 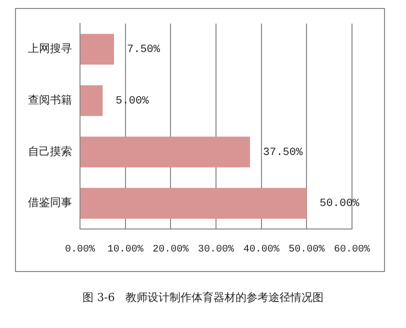 What do you see at coordinates (306, 250) in the screenshot?
I see `x-tick-label: 50.00%` at bounding box center [306, 250].